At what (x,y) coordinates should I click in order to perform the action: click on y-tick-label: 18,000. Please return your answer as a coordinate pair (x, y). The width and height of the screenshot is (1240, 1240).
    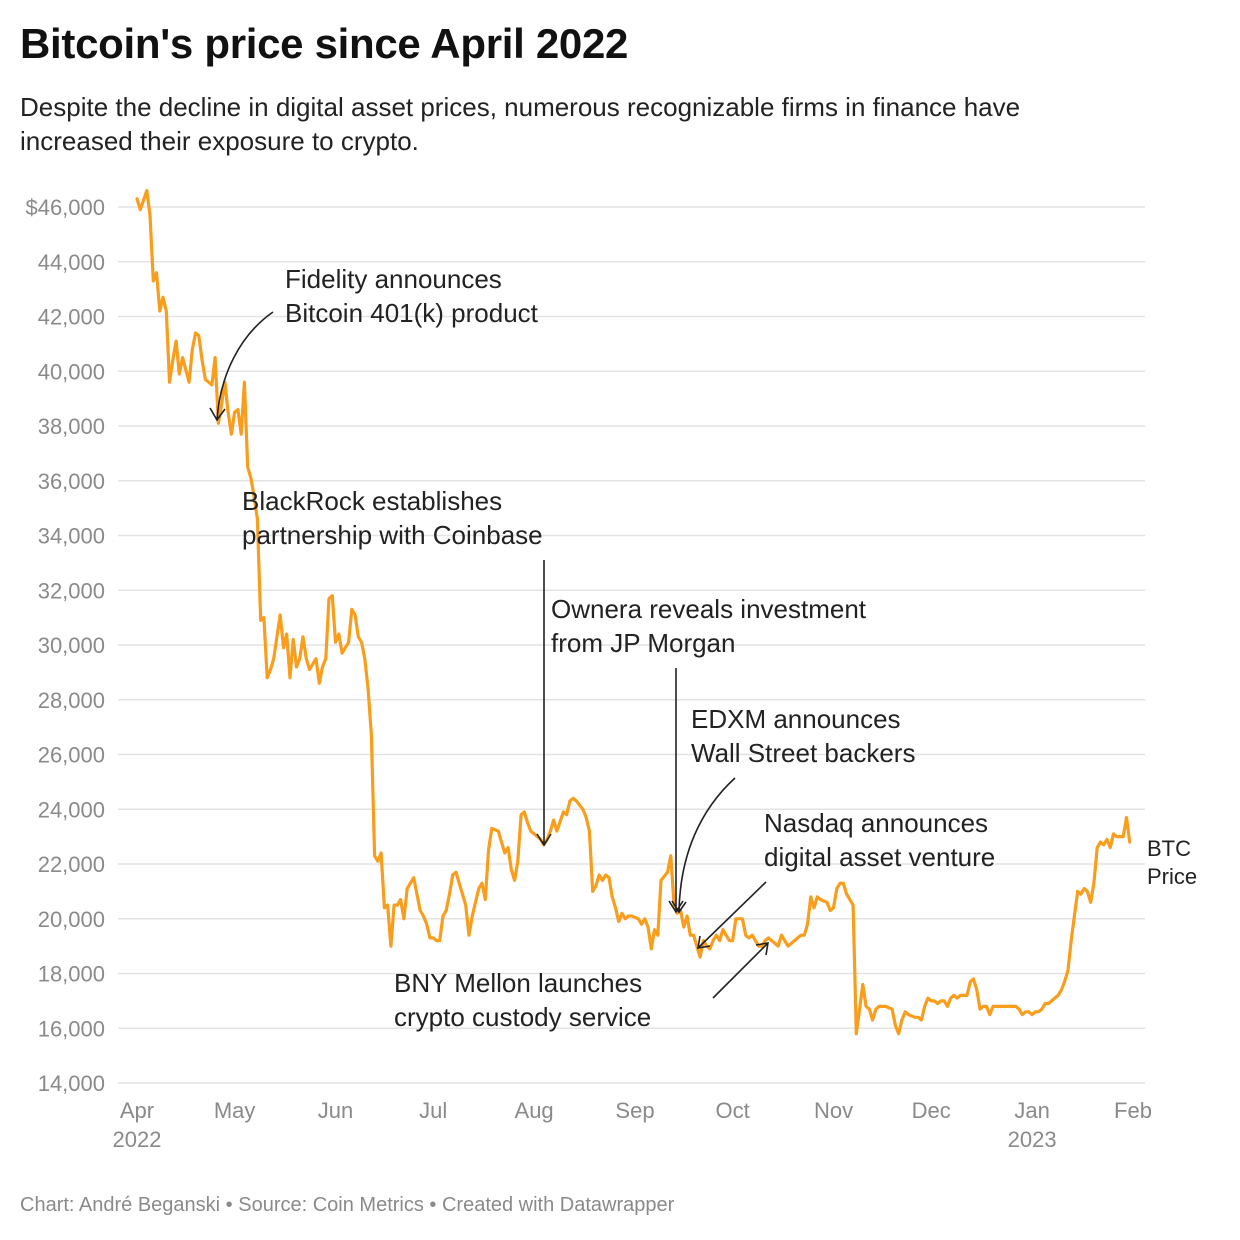
    Looking at the image, I should click on (71, 974).